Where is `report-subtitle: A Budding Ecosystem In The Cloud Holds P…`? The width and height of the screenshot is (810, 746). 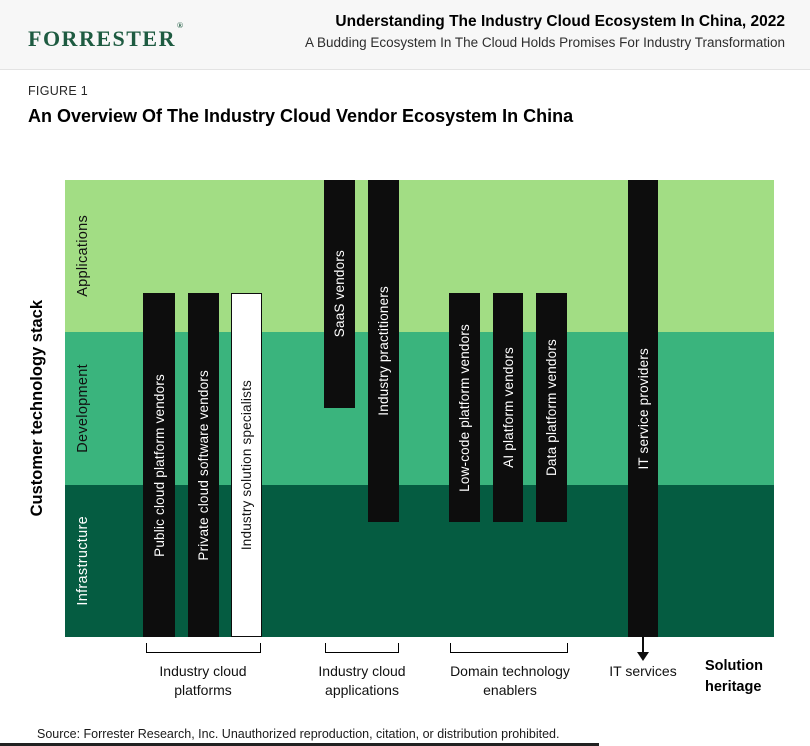
report-subtitle: A Budding Ecosystem In The Cloud Holds P… is located at coordinates (545, 42).